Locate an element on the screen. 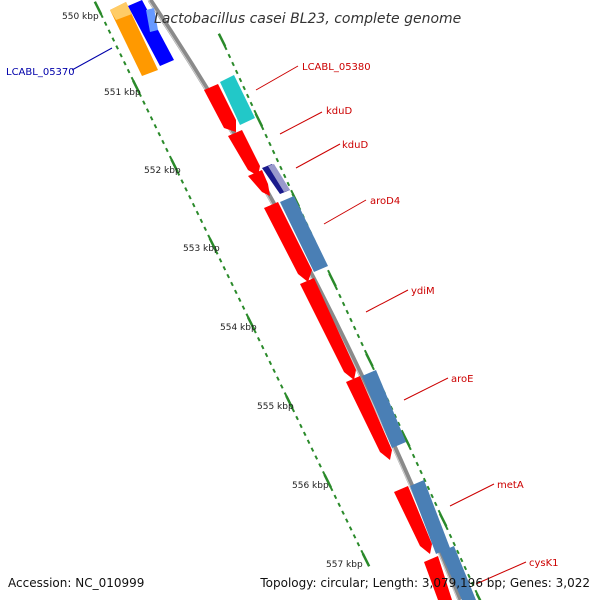  gene-label-lcabl-05370: LCABL_05370 is located at coordinates (40, 72).